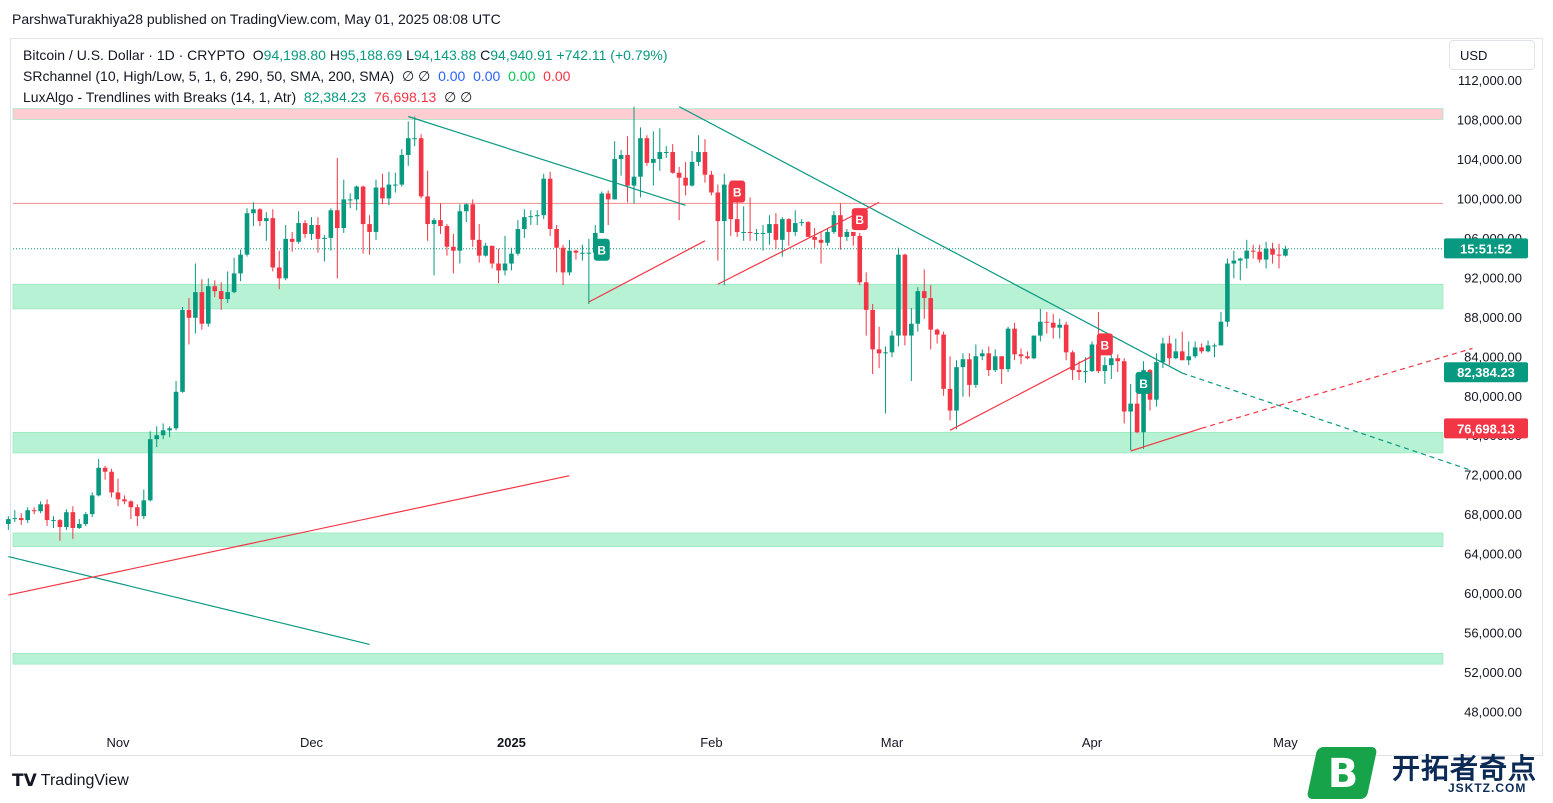 The width and height of the screenshot is (1553, 803). Describe the element at coordinates (1486, 338) in the screenshot. I see `price-labels: 15:51:52 82,384.23 76,698.13` at that location.